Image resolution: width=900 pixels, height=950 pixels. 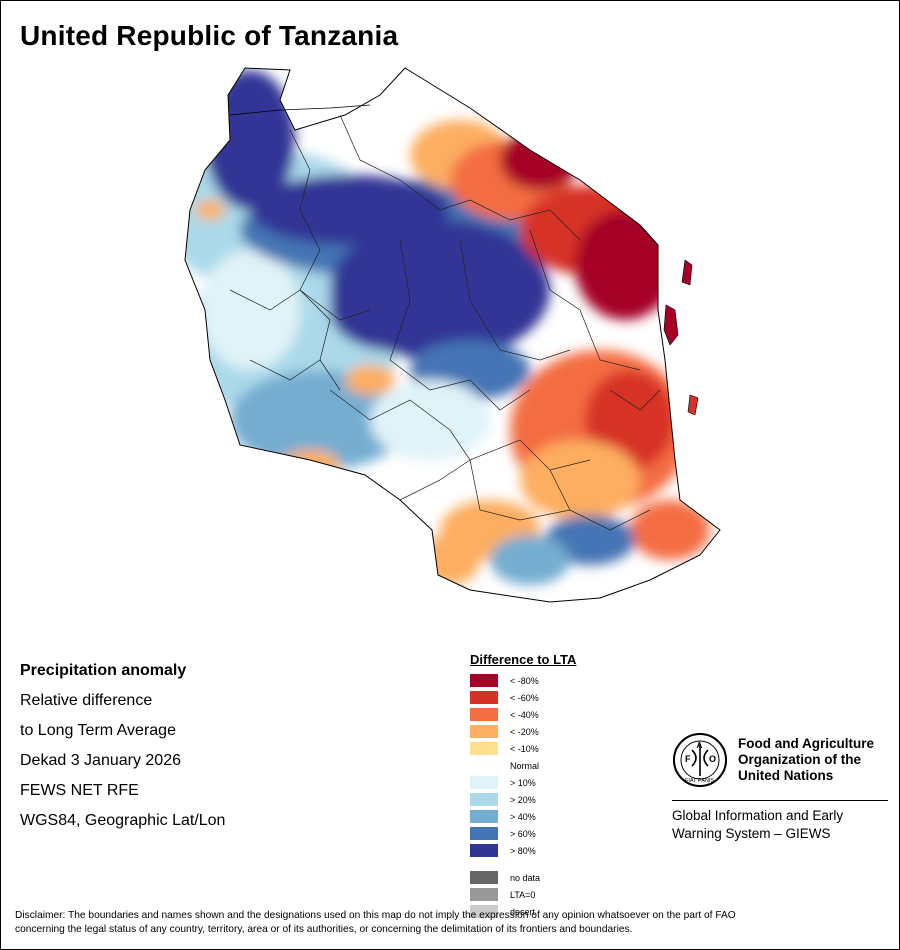 What do you see at coordinates (671, 325) in the screenshot?
I see `zanzibar-island` at bounding box center [671, 325].